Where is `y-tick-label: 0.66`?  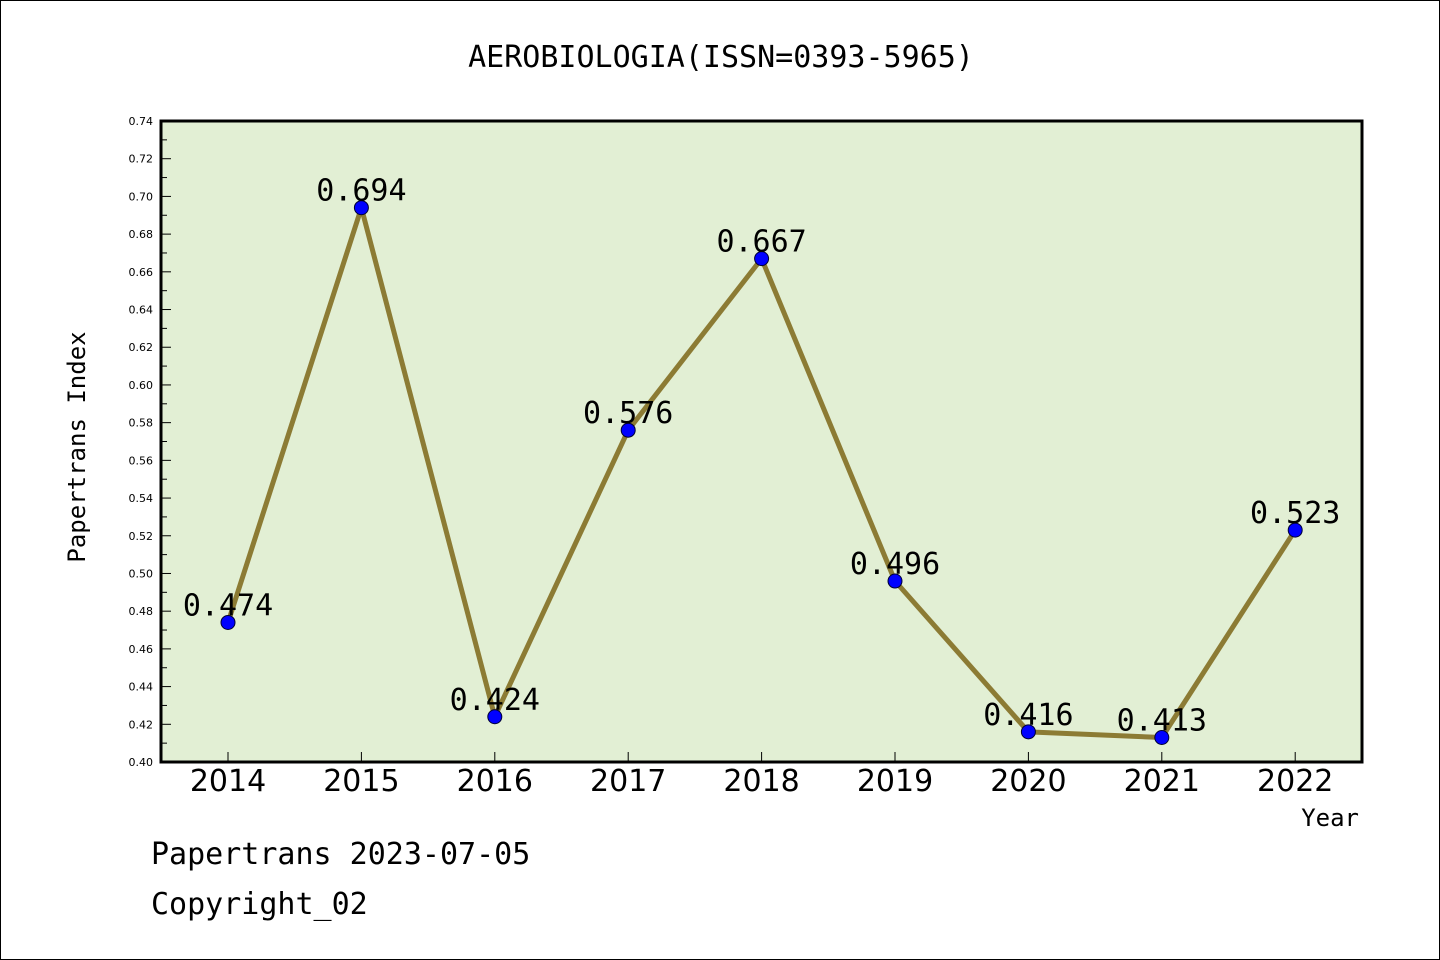 y-tick-label: 0.66 is located at coordinates (141, 272).